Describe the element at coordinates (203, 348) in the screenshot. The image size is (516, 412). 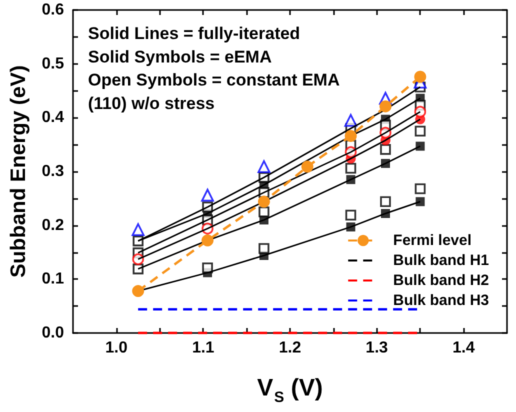
I see `x-tick-label: 1.1` at that location.